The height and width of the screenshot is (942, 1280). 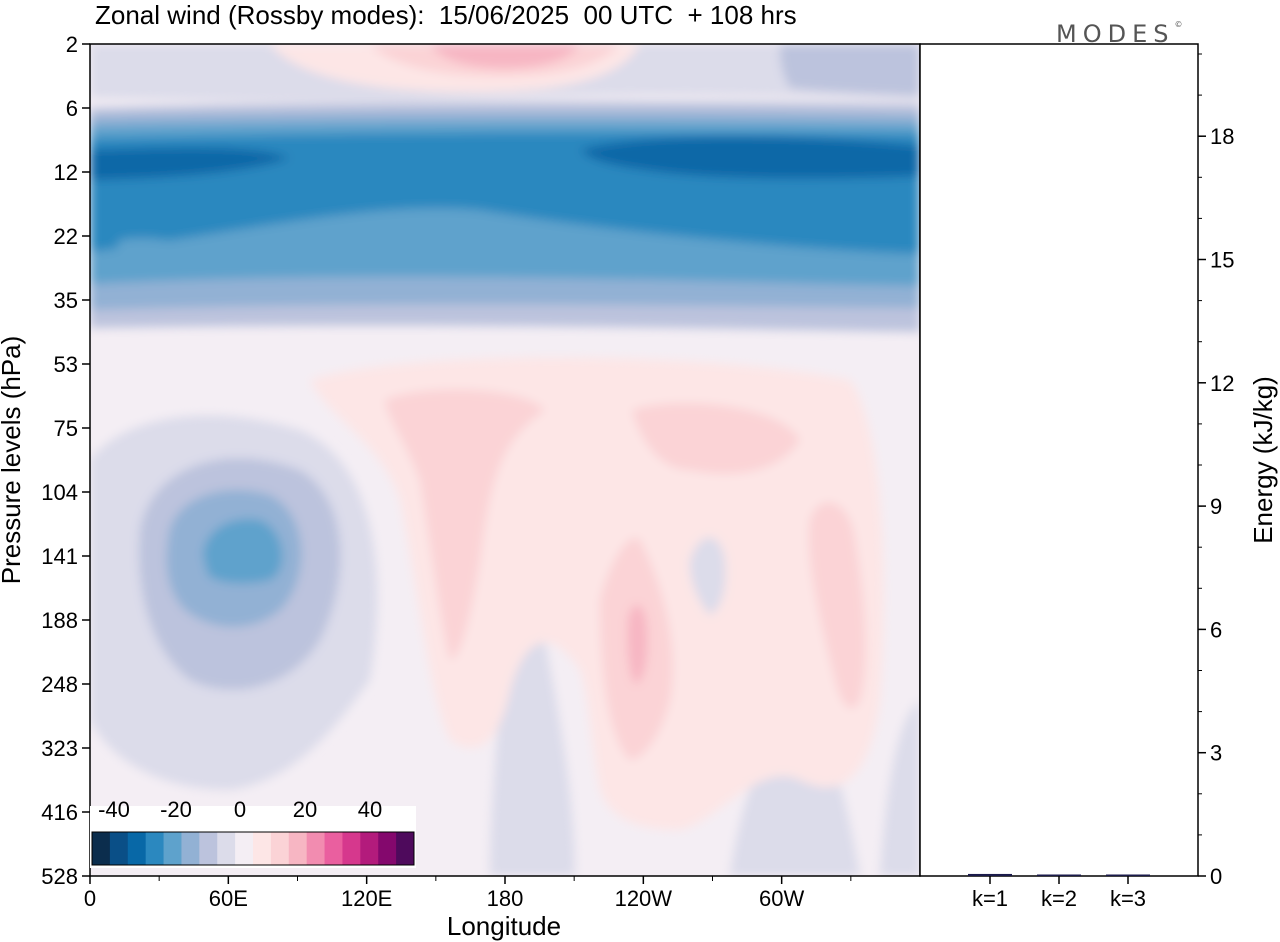 What do you see at coordinates (65, 460) in the screenshot?
I see `pressure-axis: 2 6 12 22 35 53 75 104 141 188 248 323 416 528` at bounding box center [65, 460].